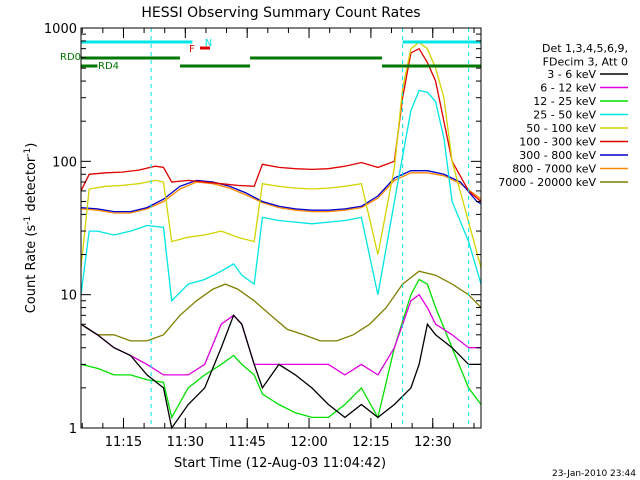  I want to click on y-tick-label: 1000, so click(60, 29).